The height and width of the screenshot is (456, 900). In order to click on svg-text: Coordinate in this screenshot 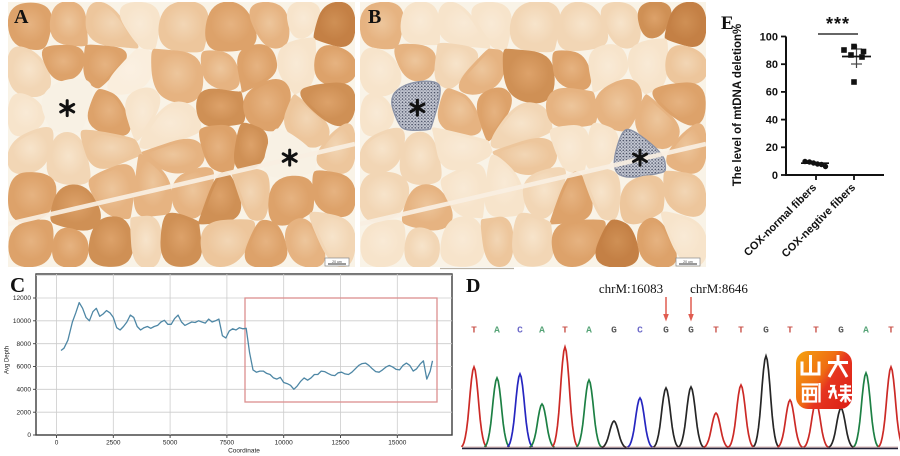, I will do `click(244, 451)`.